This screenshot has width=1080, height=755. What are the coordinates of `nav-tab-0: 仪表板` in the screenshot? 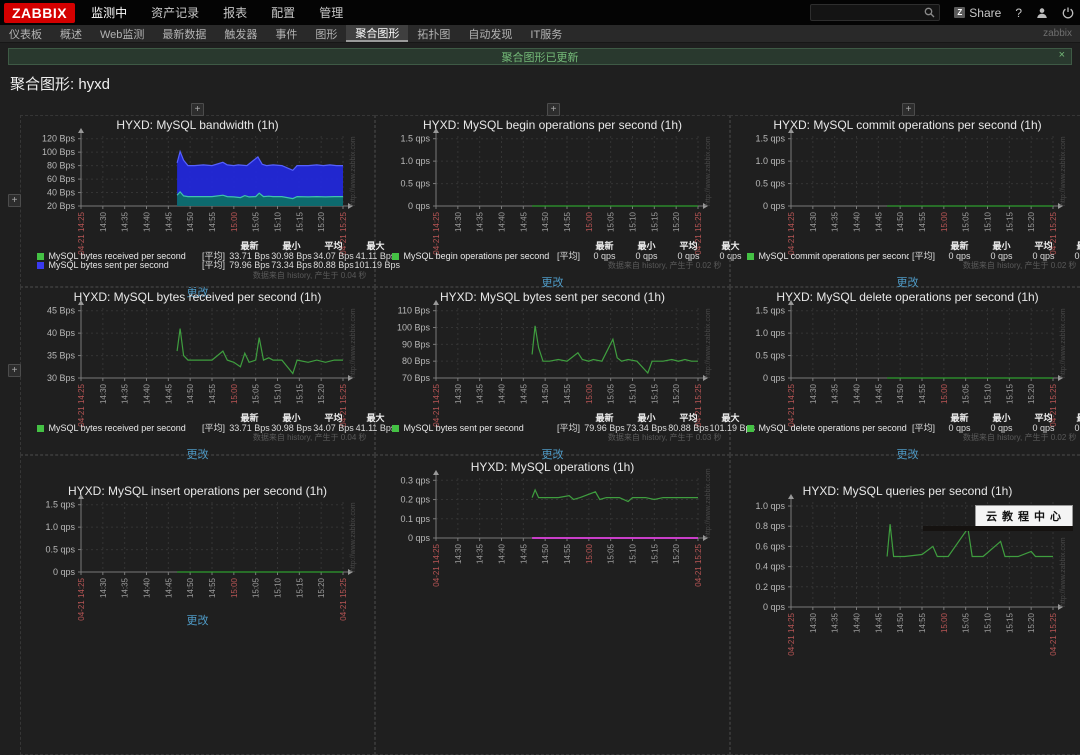 It's located at (25, 33).